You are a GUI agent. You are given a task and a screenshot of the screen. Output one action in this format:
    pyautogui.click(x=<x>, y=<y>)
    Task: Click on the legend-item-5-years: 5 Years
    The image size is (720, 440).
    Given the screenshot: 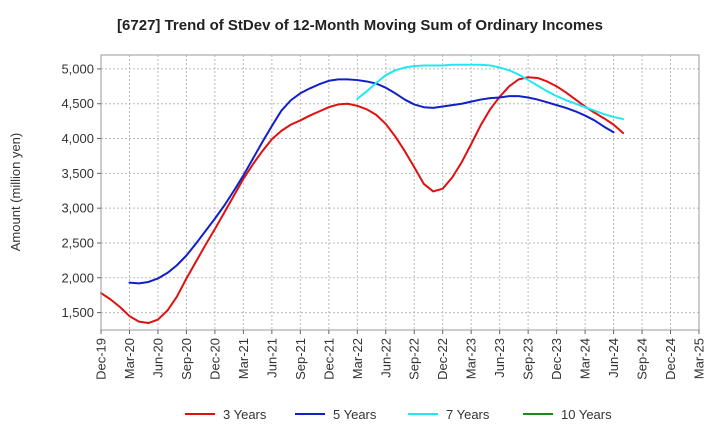 What is the action you would take?
    pyautogui.click(x=336, y=414)
    